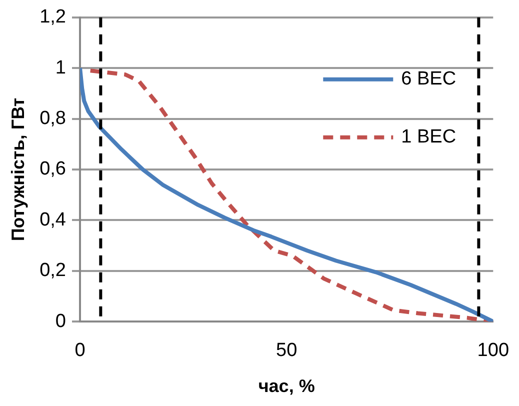 This screenshot has width=519, height=406. I want to click on x-axis-title: час, %, so click(286, 386).